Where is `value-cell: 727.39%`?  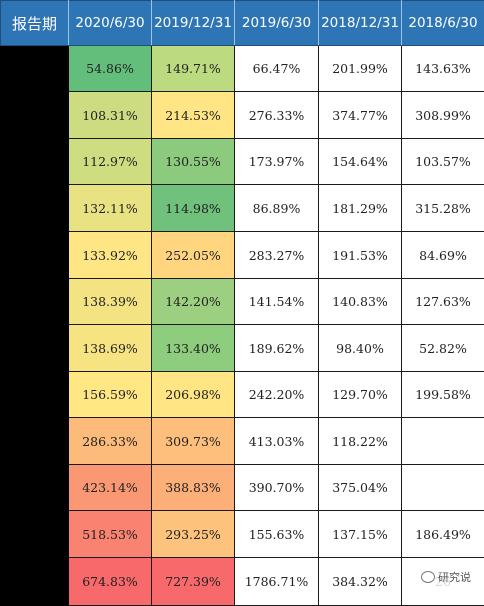 value-cell: 727.39% is located at coordinates (193, 582).